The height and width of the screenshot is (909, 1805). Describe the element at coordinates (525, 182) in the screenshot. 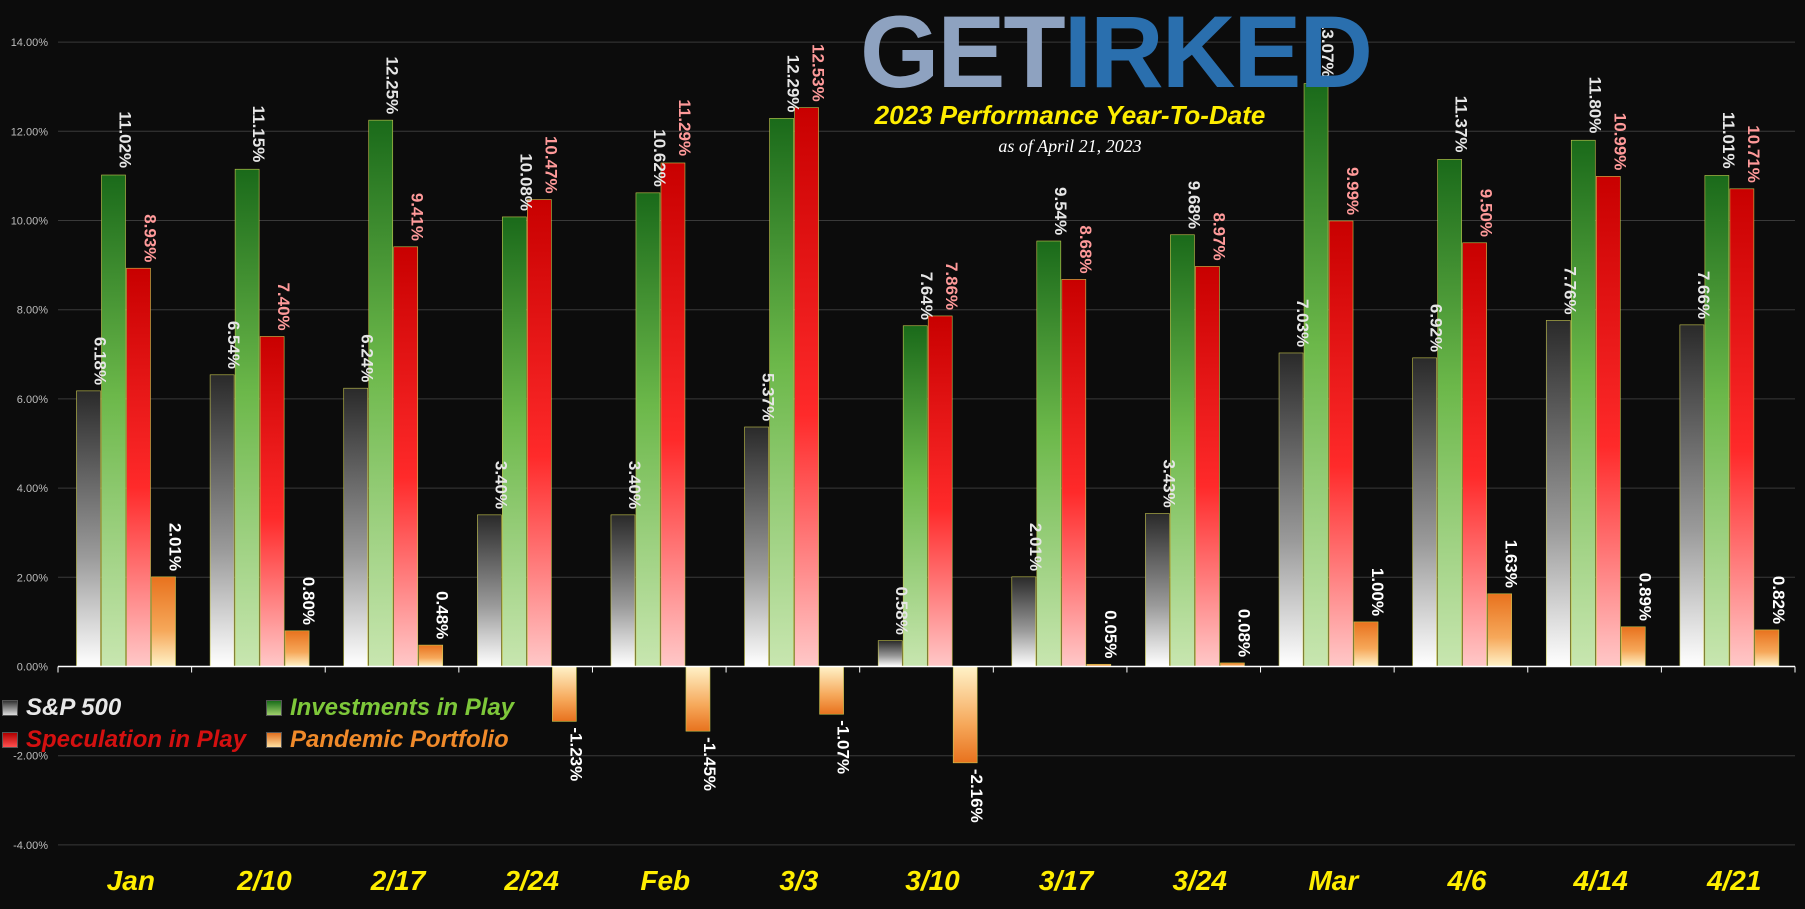

I see `bar-label-investments: 10.08%` at that location.